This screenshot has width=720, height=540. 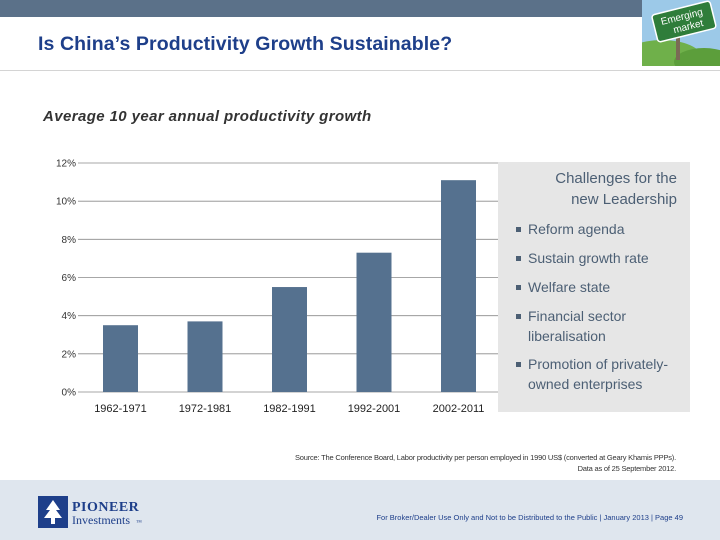 I want to click on list-item: Promotion of privately-owned enterprises, so click(x=602, y=374).